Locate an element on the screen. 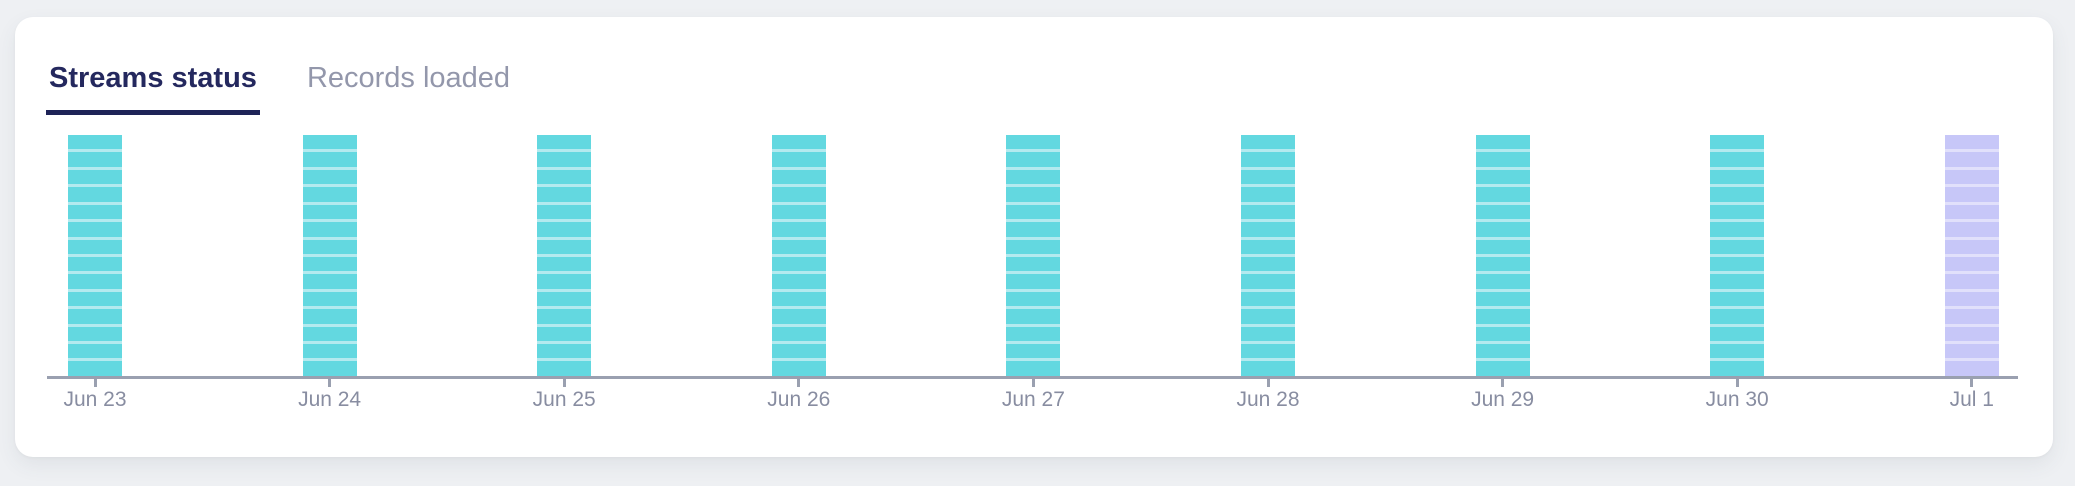 The height and width of the screenshot is (486, 2075). x-axis-label: Jun 23 is located at coordinates (95, 399).